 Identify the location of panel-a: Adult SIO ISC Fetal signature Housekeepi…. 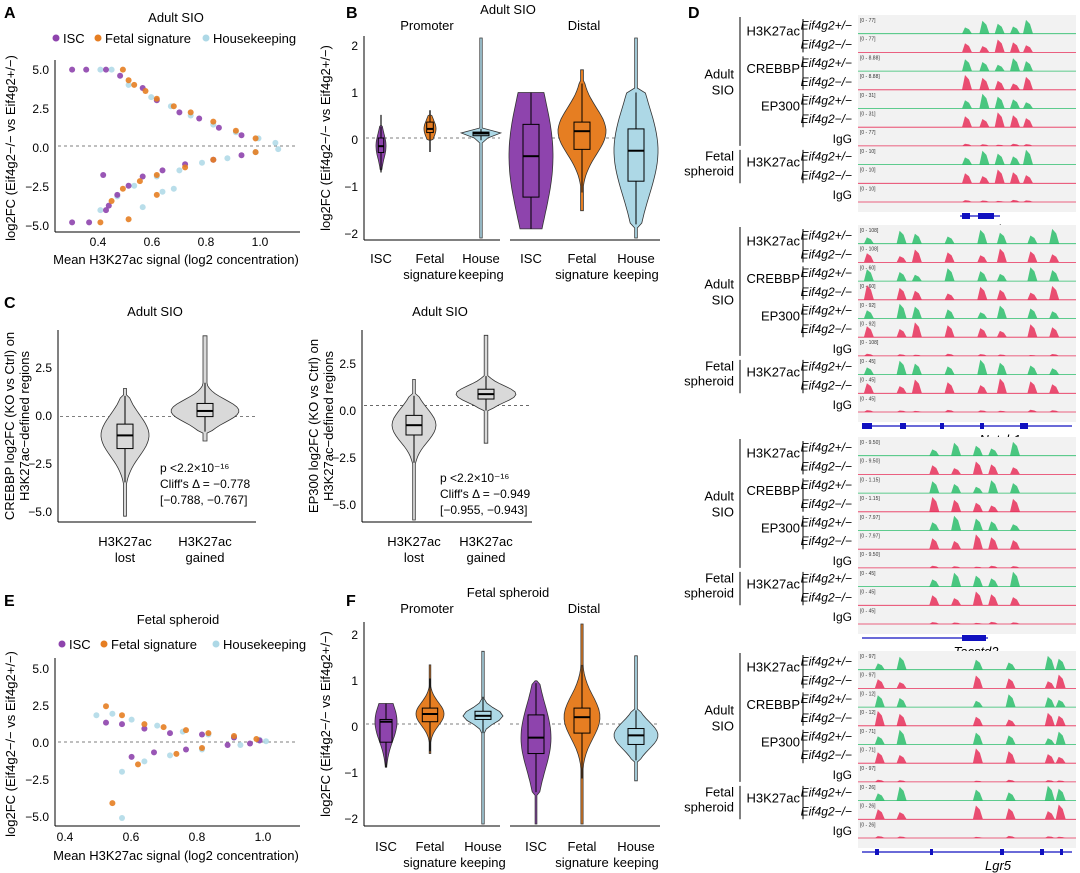
(151, 138).